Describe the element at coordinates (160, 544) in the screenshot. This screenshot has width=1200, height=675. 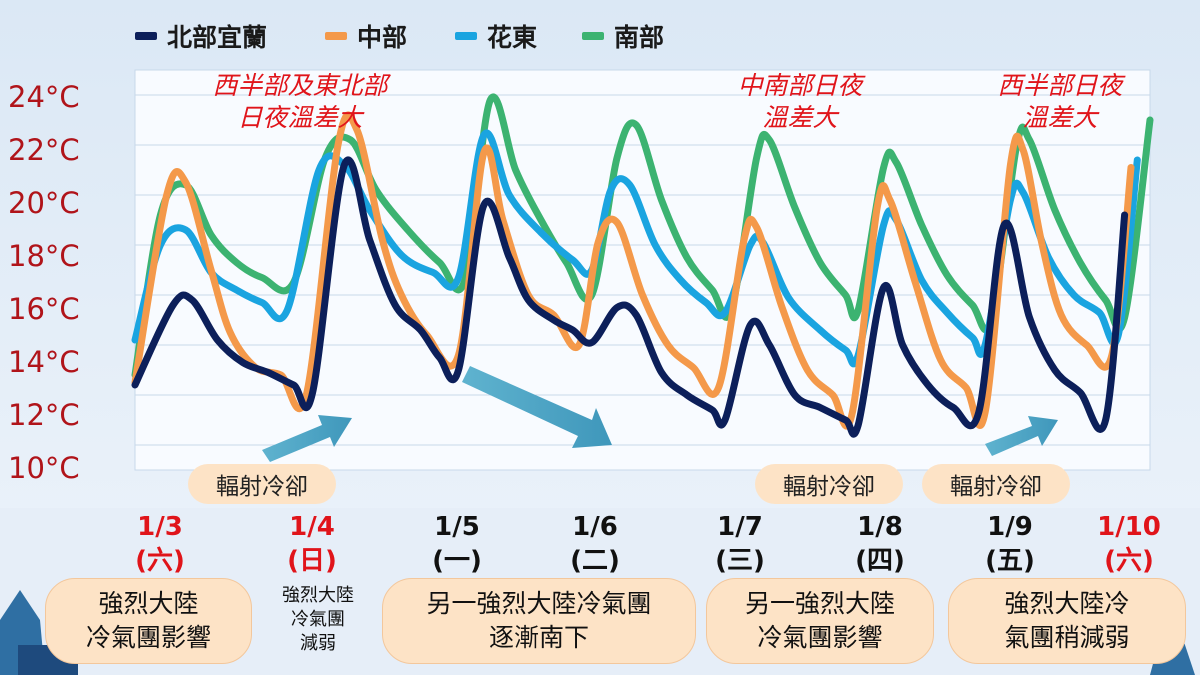
I see `date-1-3: 1/3 (六)` at that location.